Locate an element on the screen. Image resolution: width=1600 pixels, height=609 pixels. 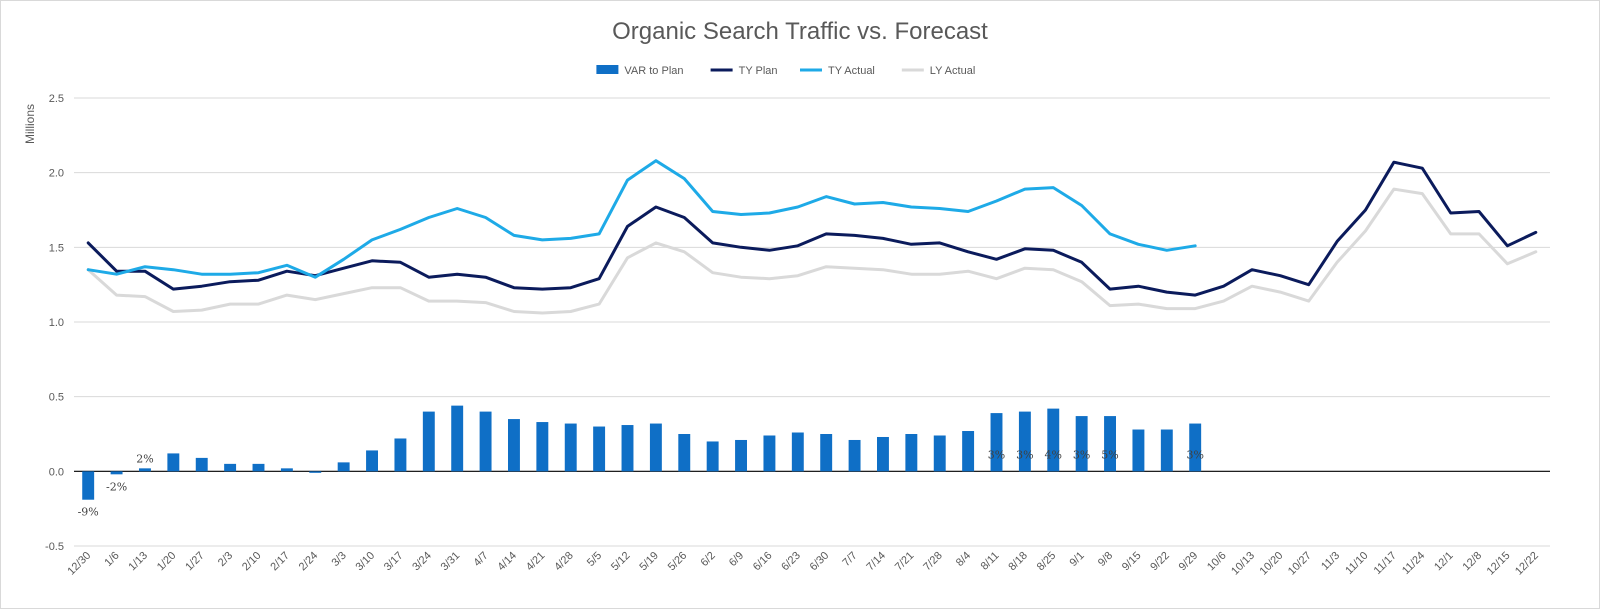
x-tick-label: 3/10 is located at coordinates (366, 562).